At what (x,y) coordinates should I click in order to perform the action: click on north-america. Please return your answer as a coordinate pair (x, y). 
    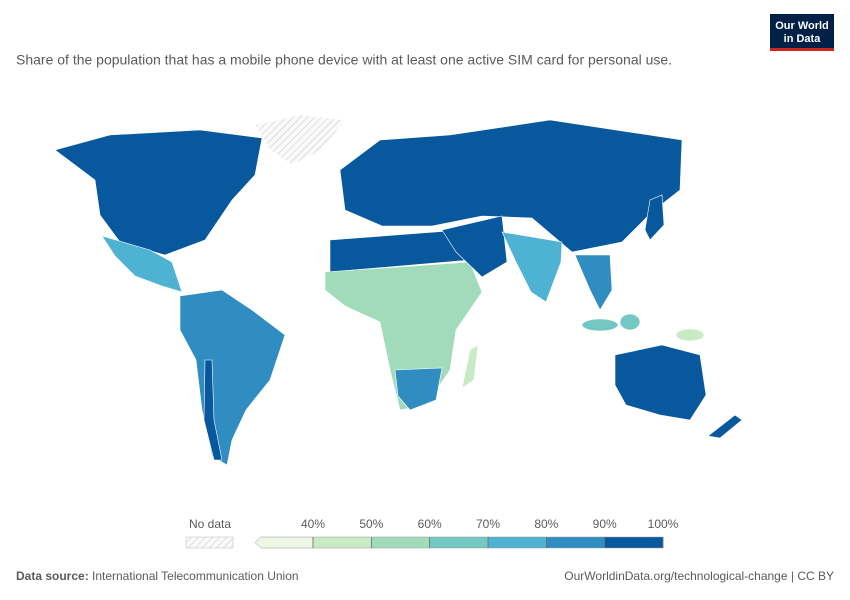
    Looking at the image, I should click on (158, 192).